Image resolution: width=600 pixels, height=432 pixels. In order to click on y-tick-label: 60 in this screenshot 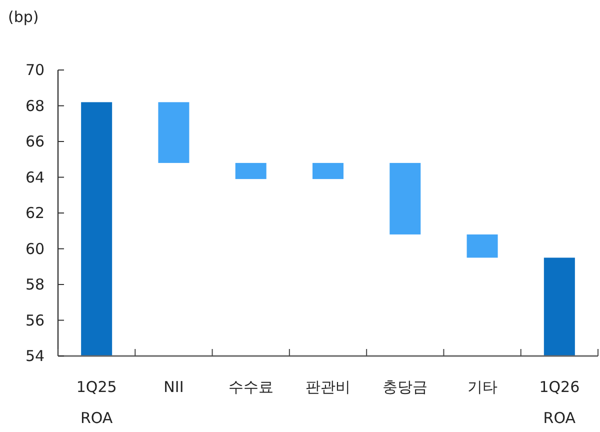, I will do `click(35, 249)`.